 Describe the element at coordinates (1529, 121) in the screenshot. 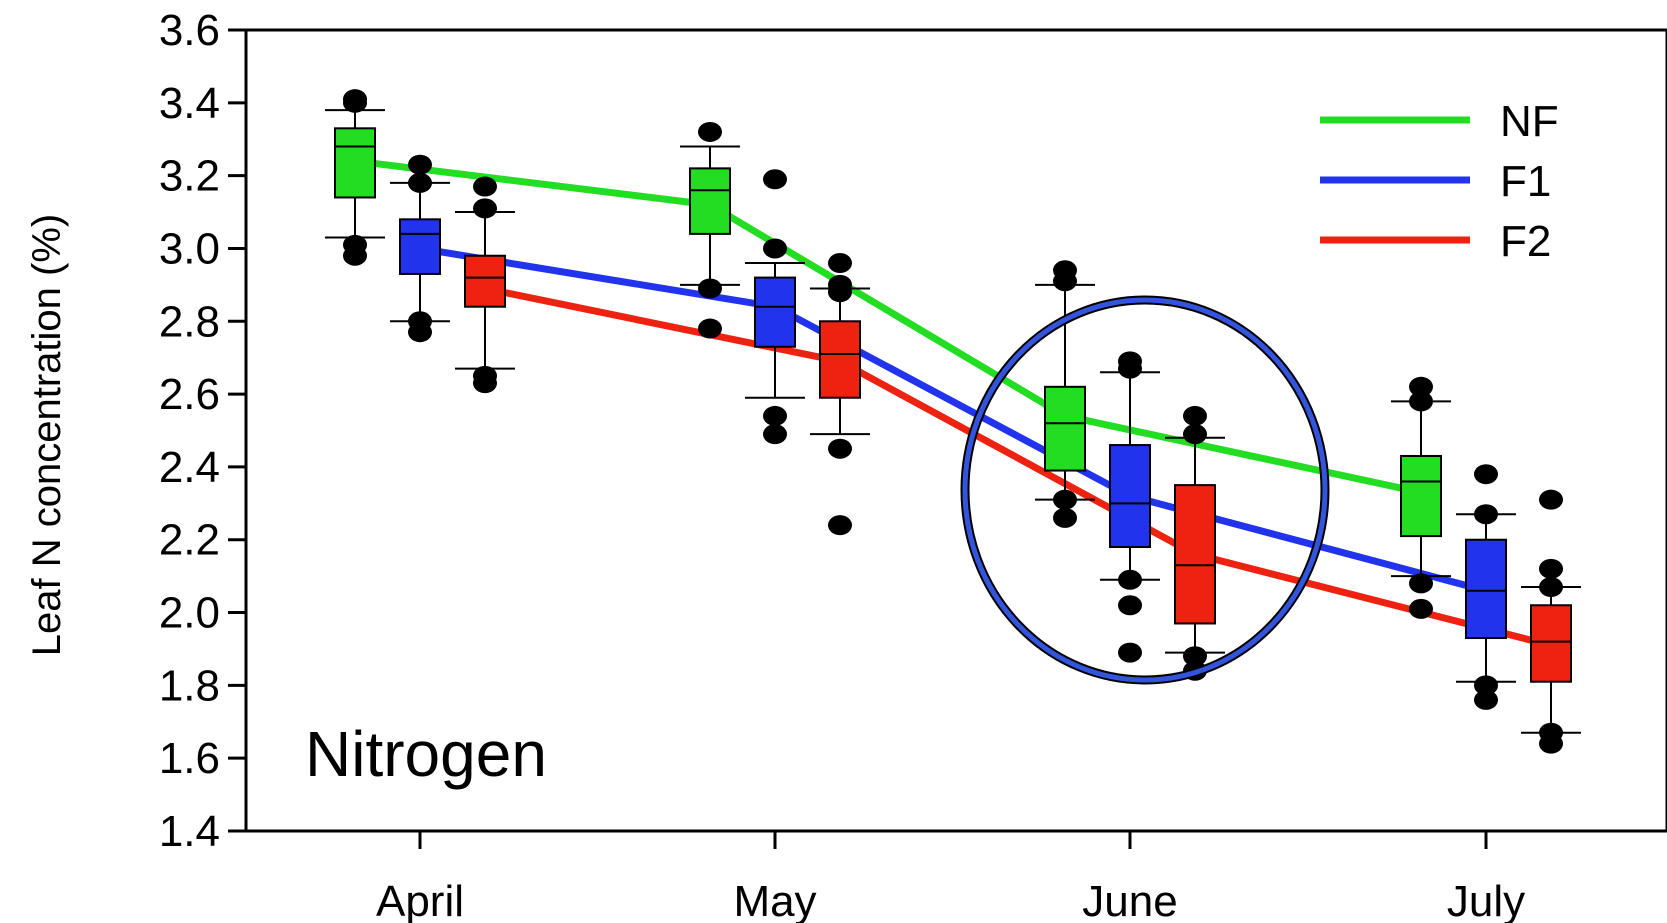

I see `legend-label-nf: NF` at that location.